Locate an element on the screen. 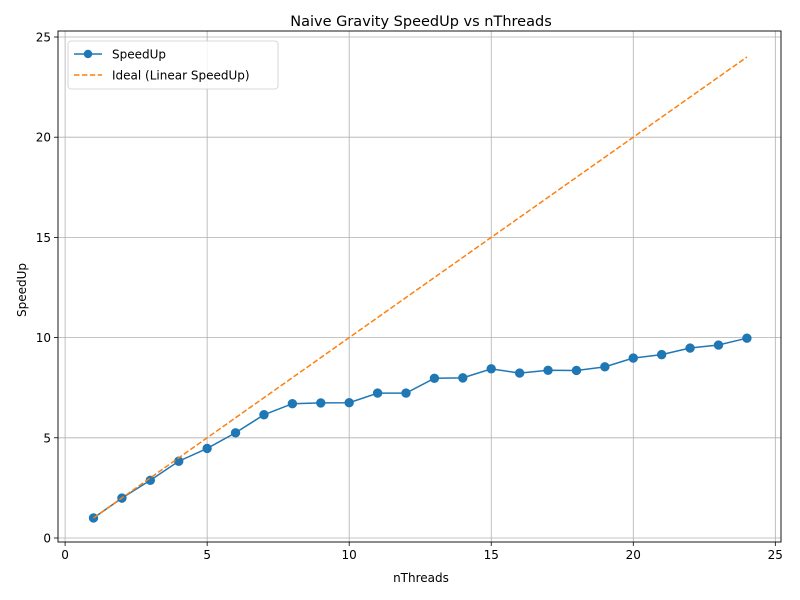  x-tick-label: 15 is located at coordinates (491, 555).